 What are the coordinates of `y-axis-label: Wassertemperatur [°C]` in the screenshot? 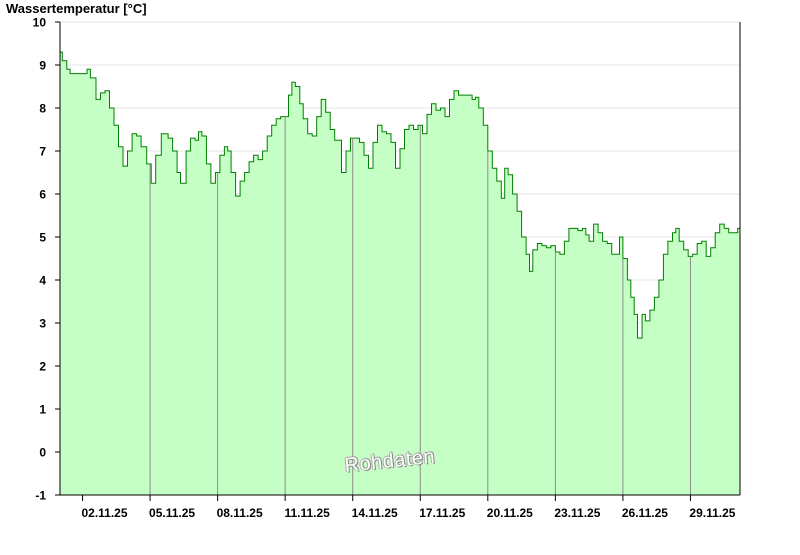 It's located at (76, 8).